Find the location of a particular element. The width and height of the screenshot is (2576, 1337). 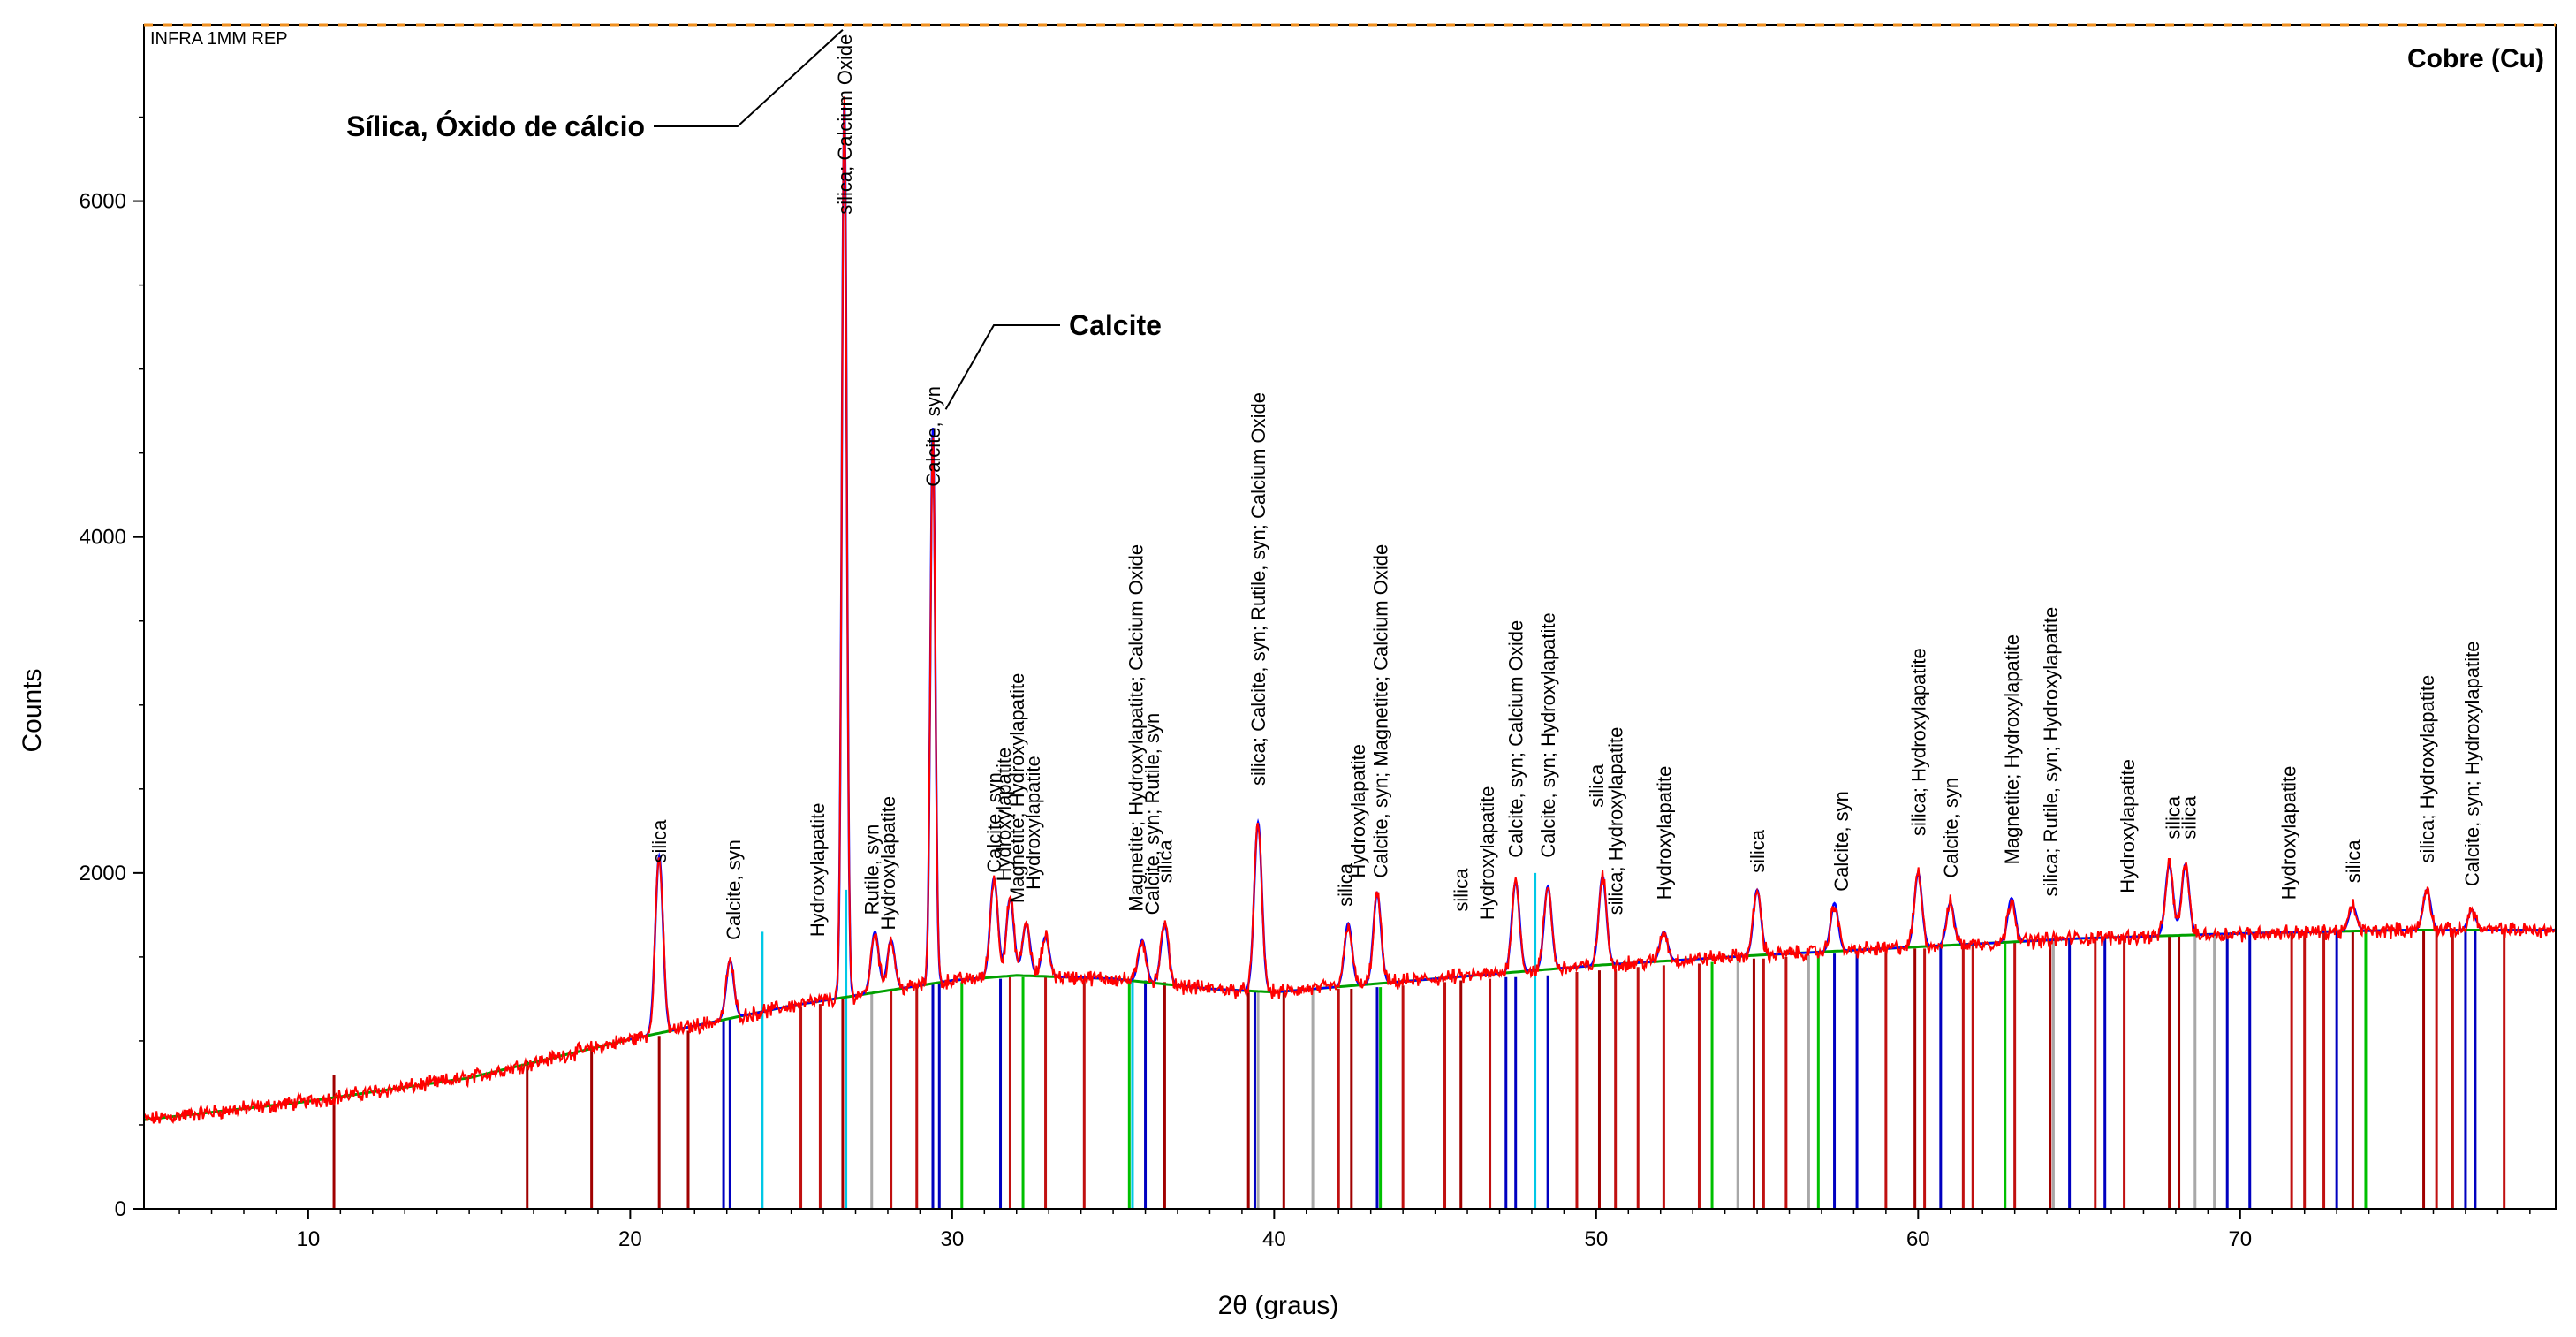

y-tick-label: 0 is located at coordinates (120, 1209).